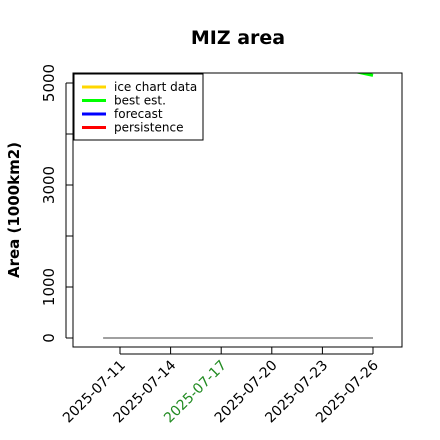 This screenshot has height=440, width=440. I want to click on y-tick-label: 0, so click(49, 338).